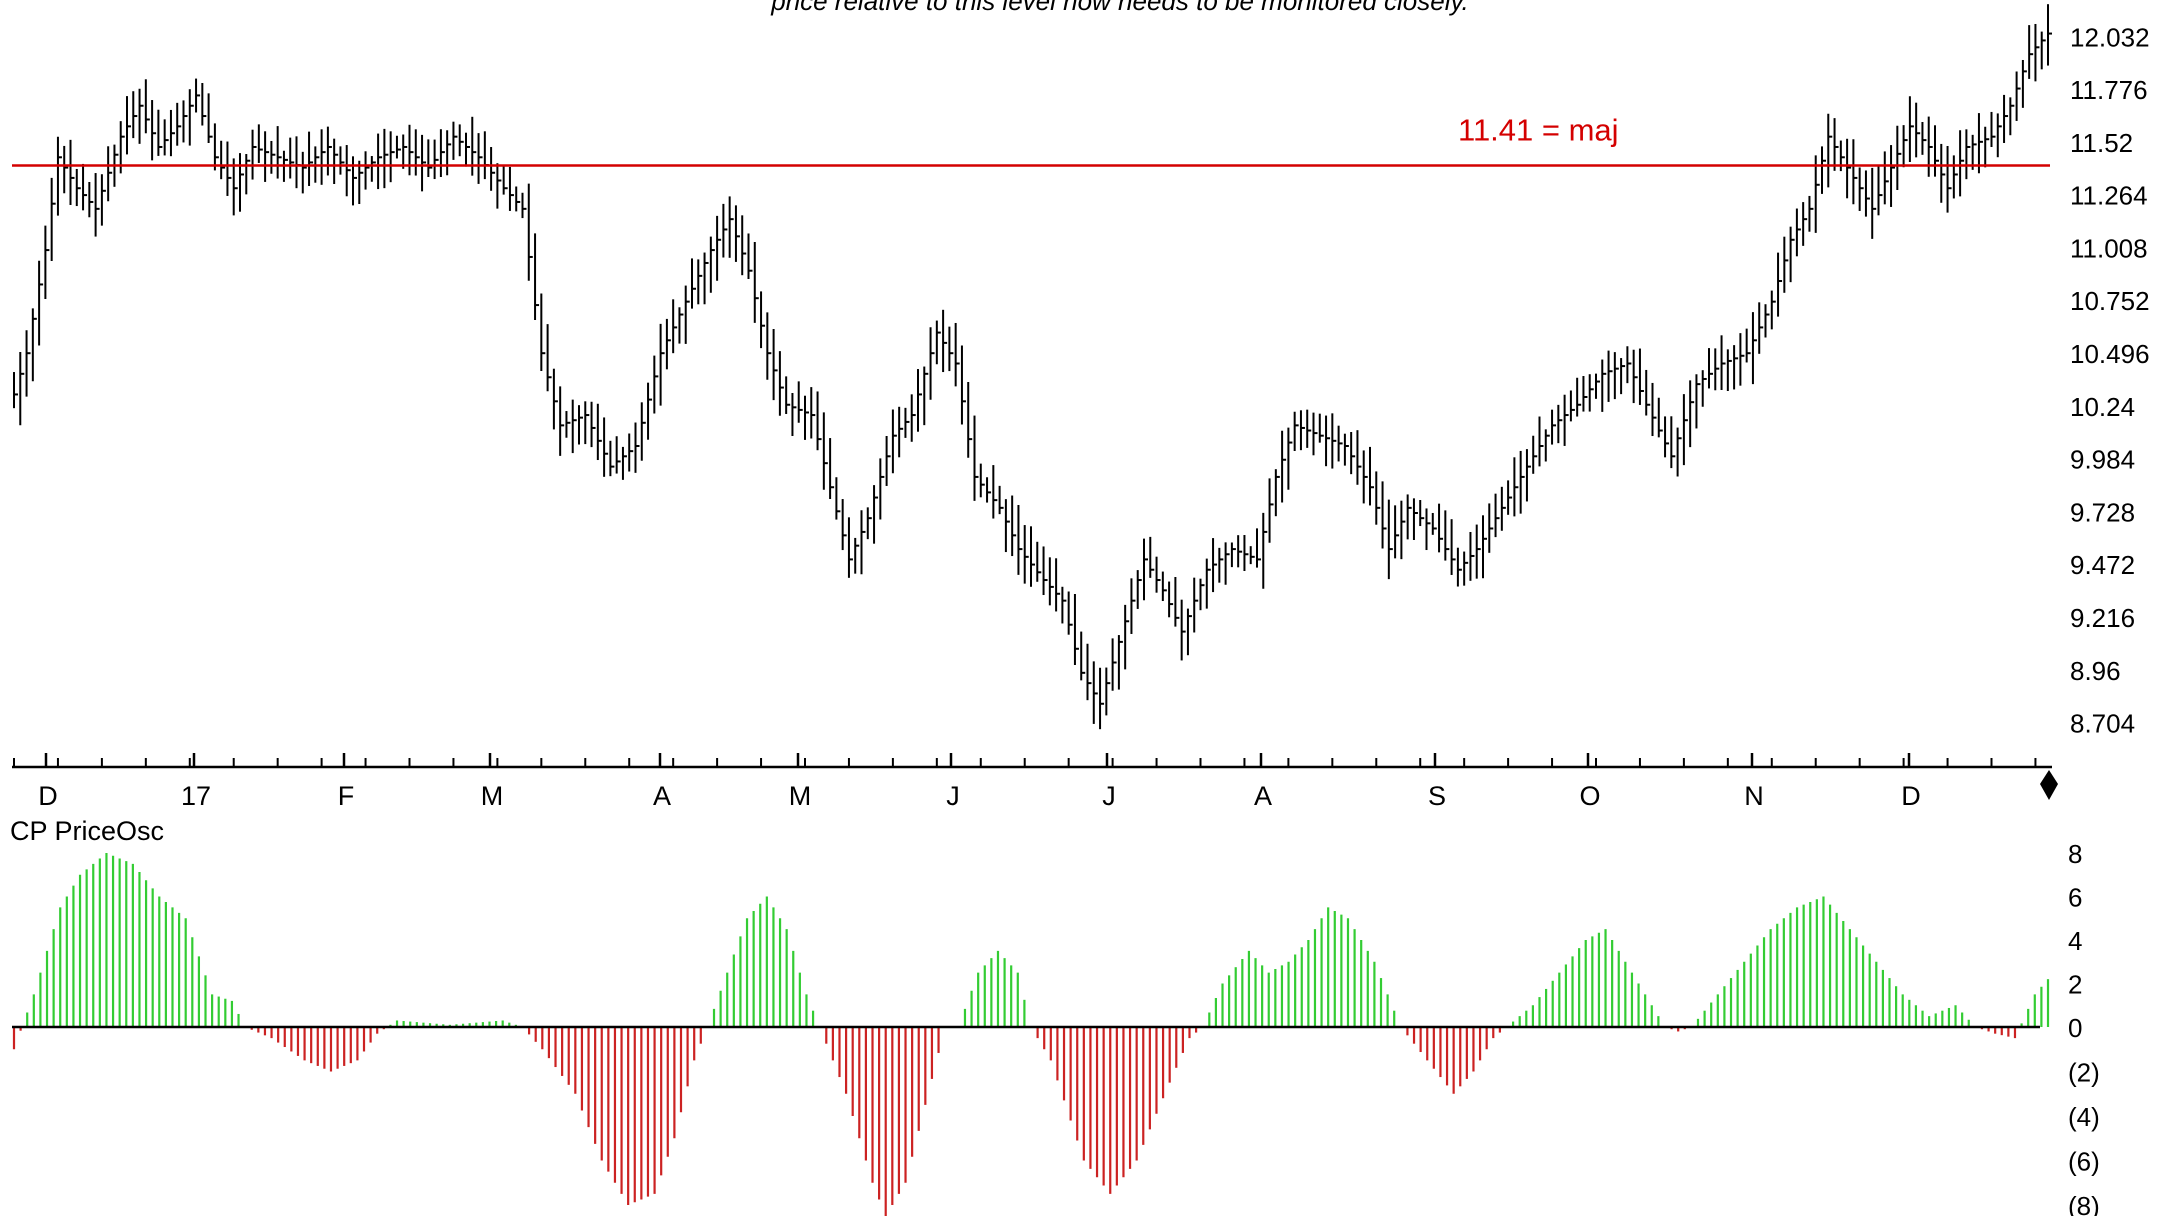 The width and height of the screenshot is (2165, 1216). I want to click on time-axis-label: N, so click(1754, 796).